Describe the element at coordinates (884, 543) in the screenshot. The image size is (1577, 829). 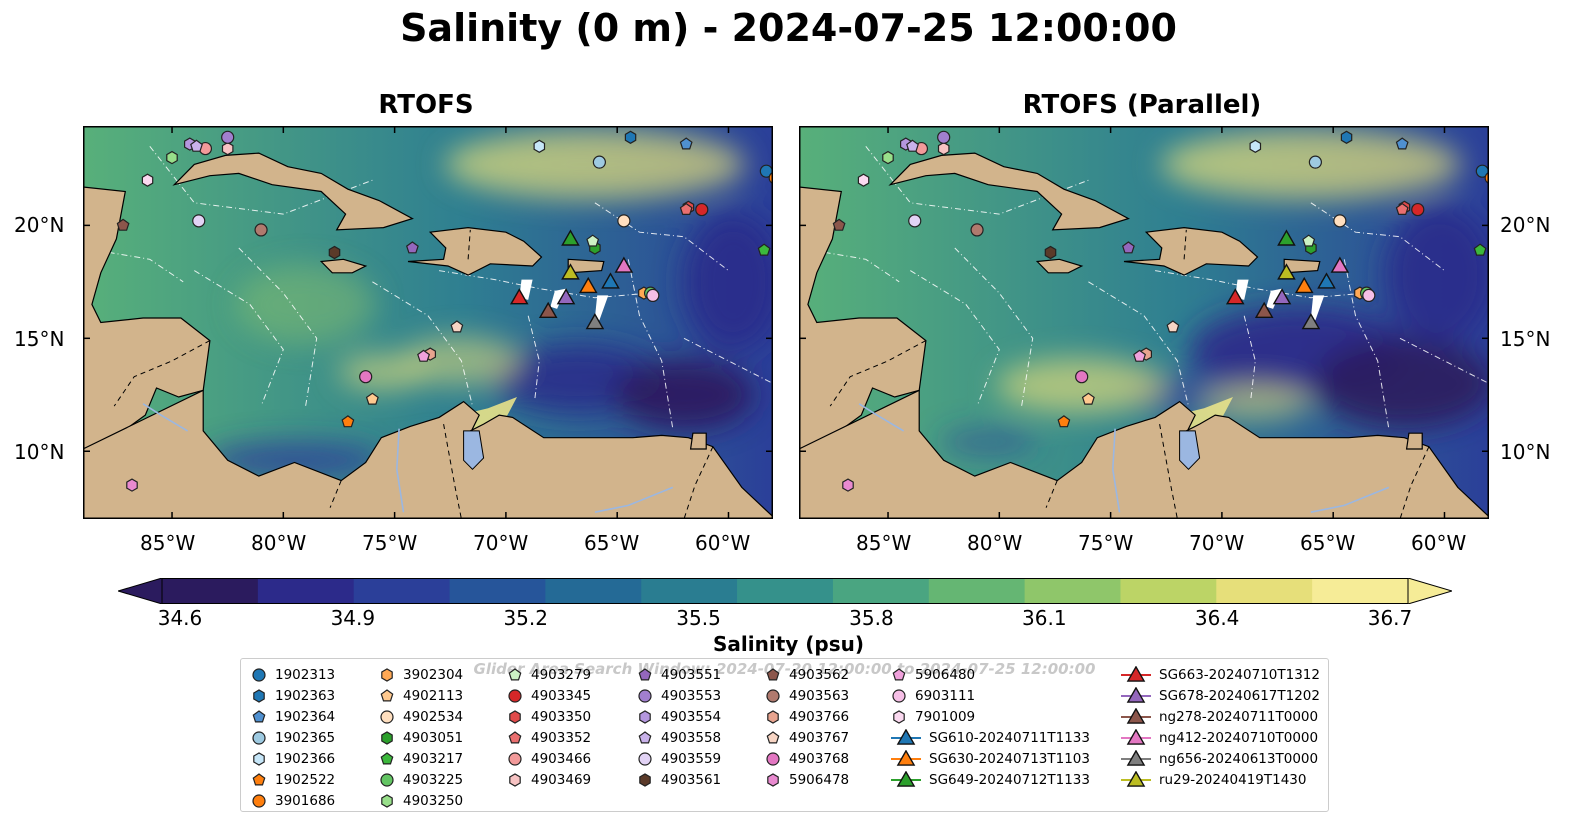
I see `lon-tick-right-85: 85°W` at that location.